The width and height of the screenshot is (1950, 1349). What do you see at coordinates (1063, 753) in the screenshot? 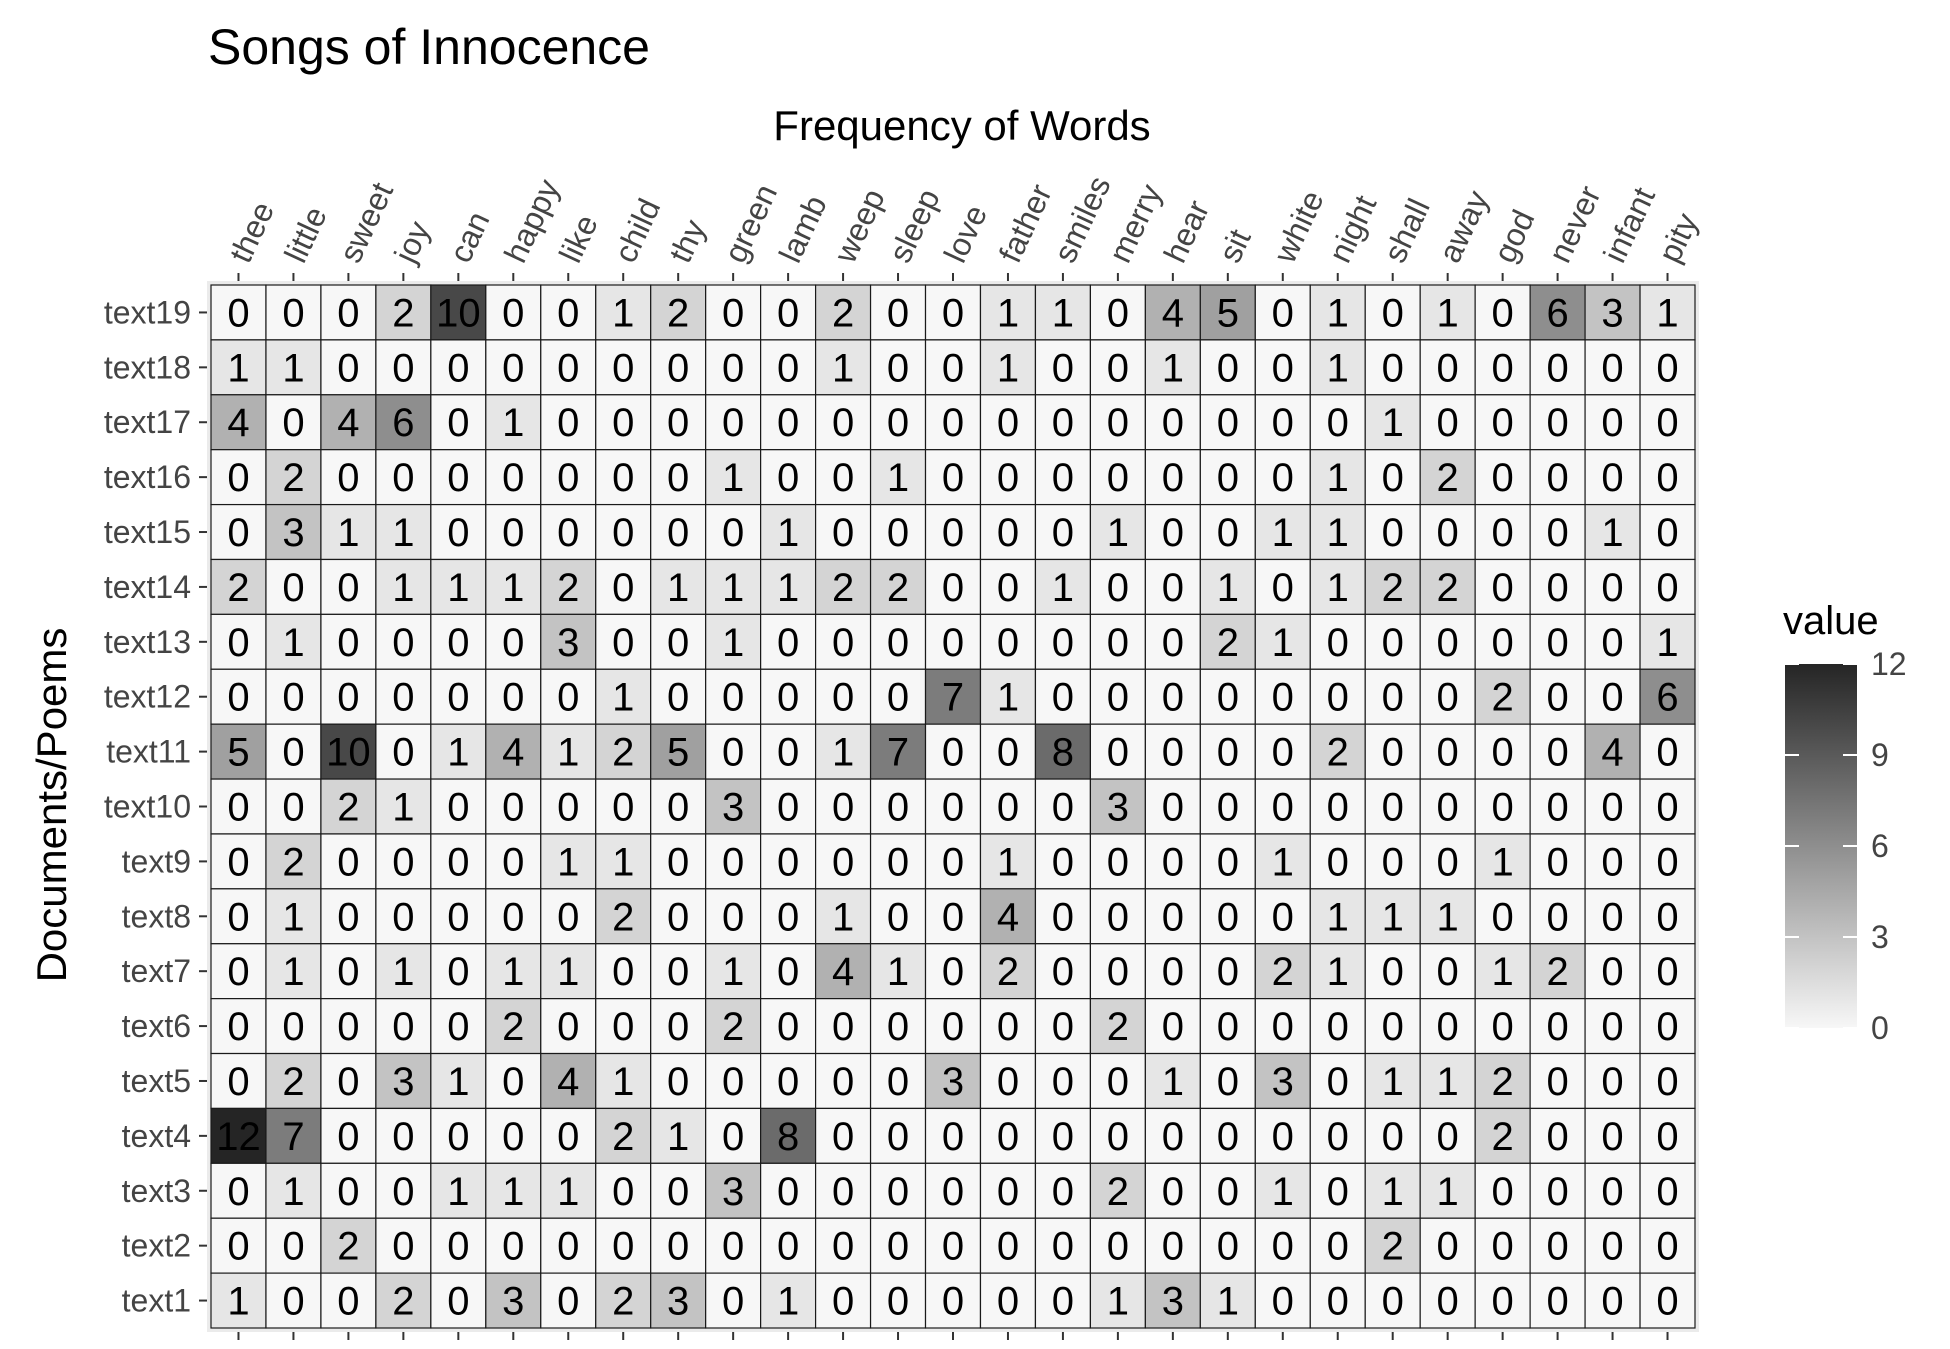
I see `cell-value-label: 8` at bounding box center [1063, 753].